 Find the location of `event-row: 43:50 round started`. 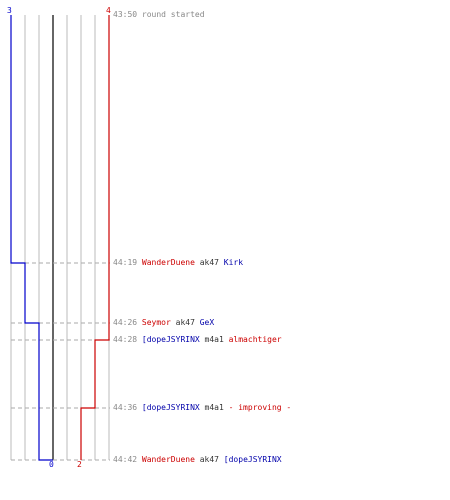

event-row: 43:50 round started is located at coordinates (159, 15).